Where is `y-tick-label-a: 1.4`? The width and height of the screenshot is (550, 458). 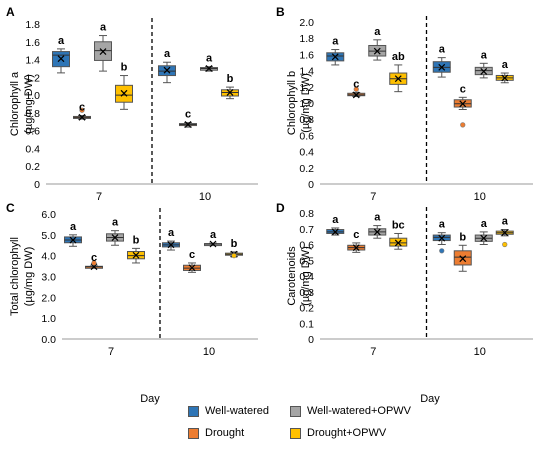
y-tick-label-a: 1.4 is located at coordinates (32, 61).